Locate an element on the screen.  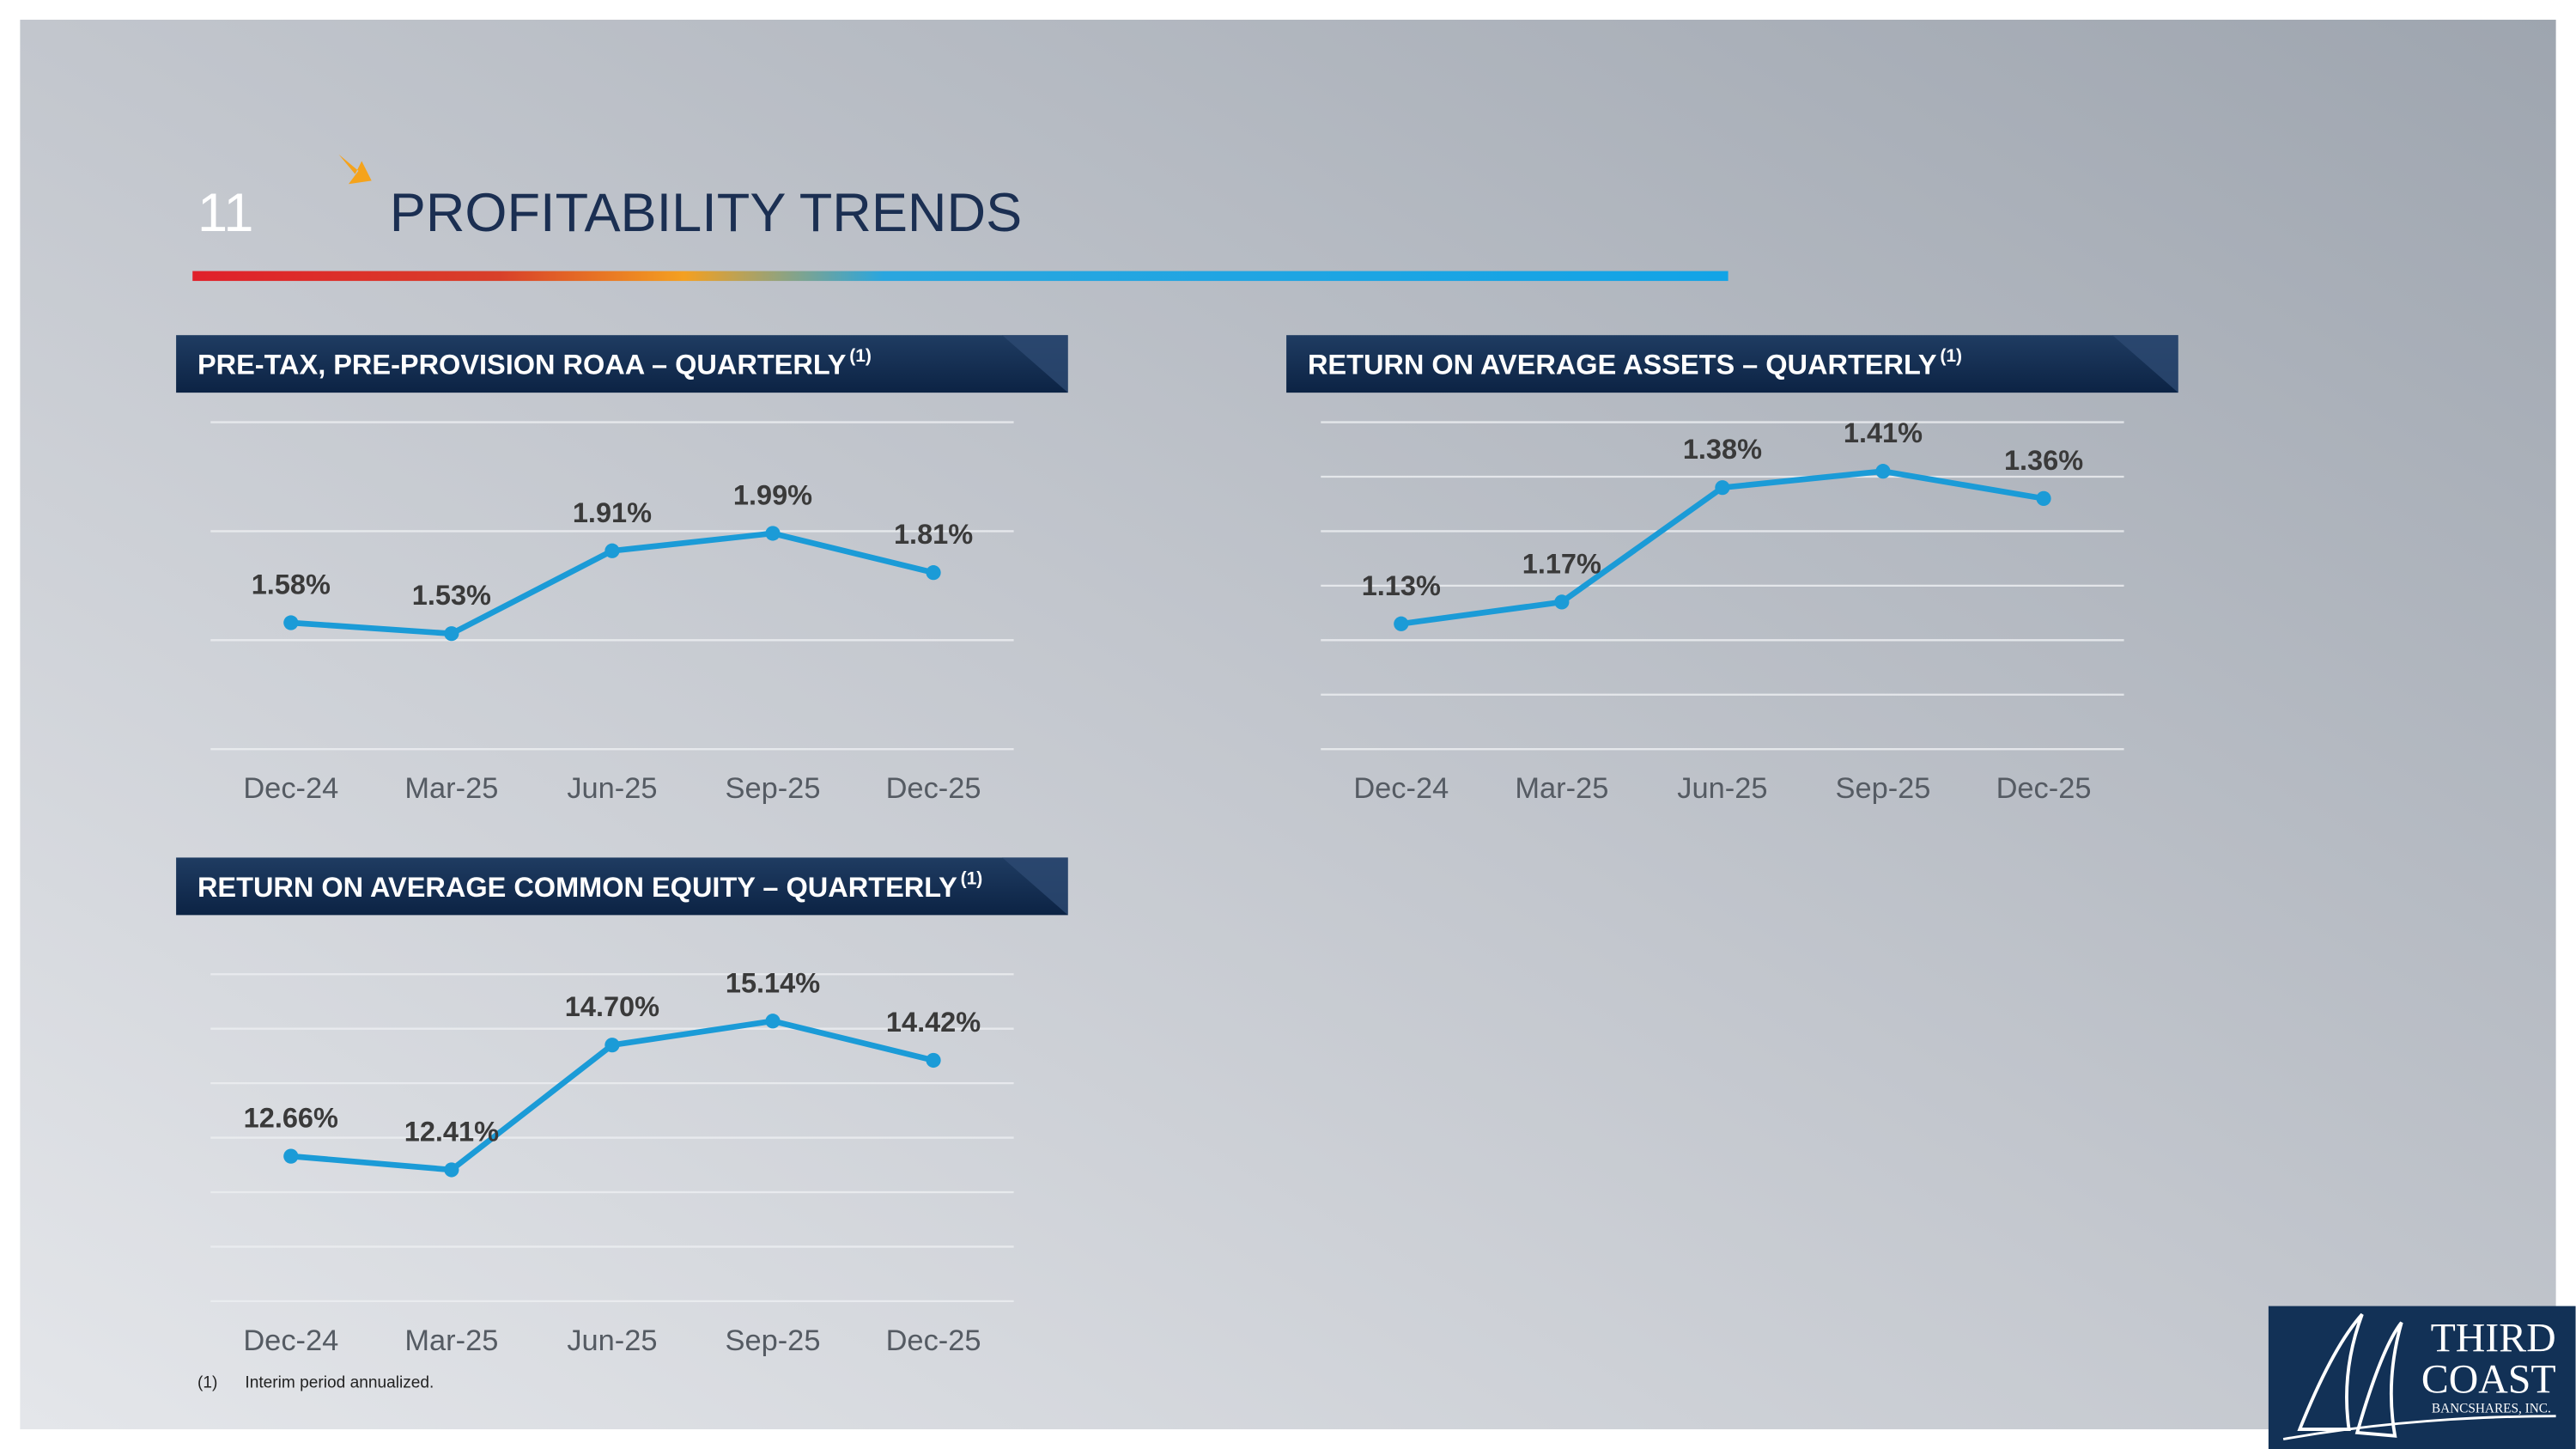
chart-title-text: RETURN ON AVERAGE ASSETS – QUARTERLY (1) is located at coordinates (1635, 363).